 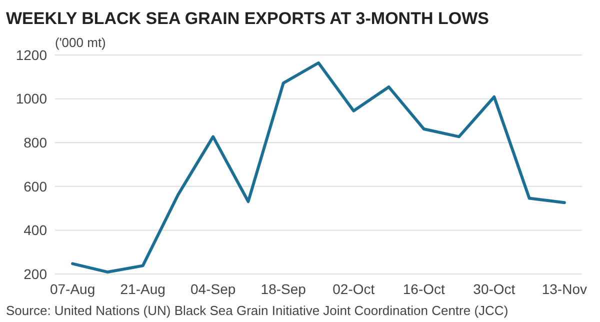 What do you see at coordinates (80, 42) in the screenshot?
I see `y-axis-title: ('000 mt)` at bounding box center [80, 42].